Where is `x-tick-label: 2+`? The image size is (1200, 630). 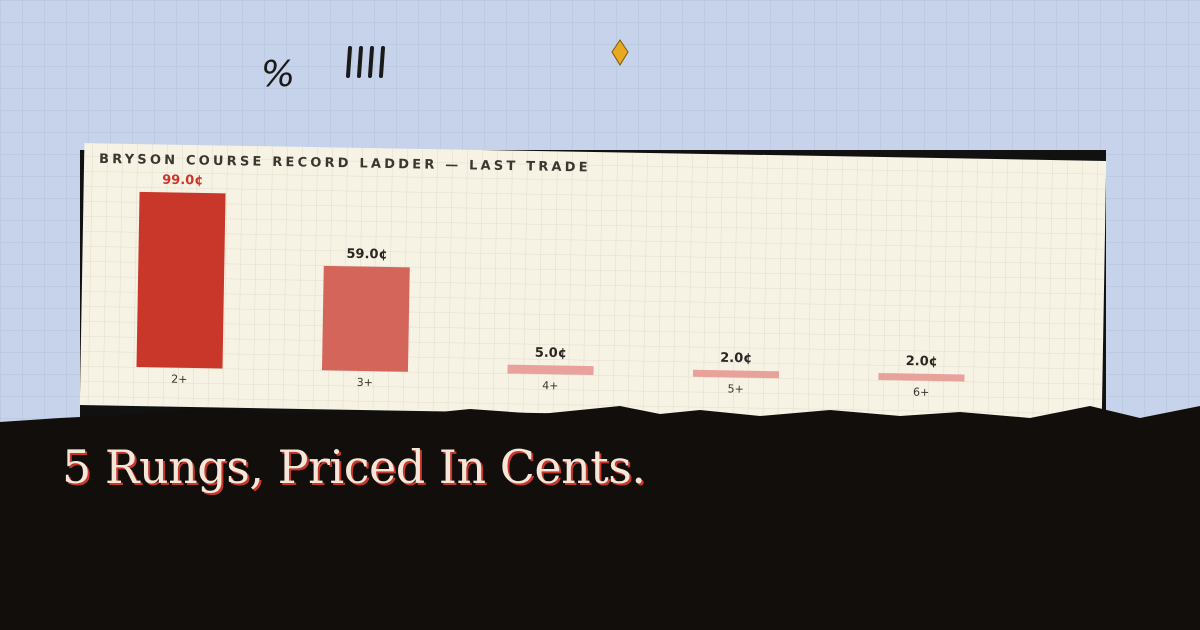
x-tick-label: 2+ is located at coordinates (179, 379).